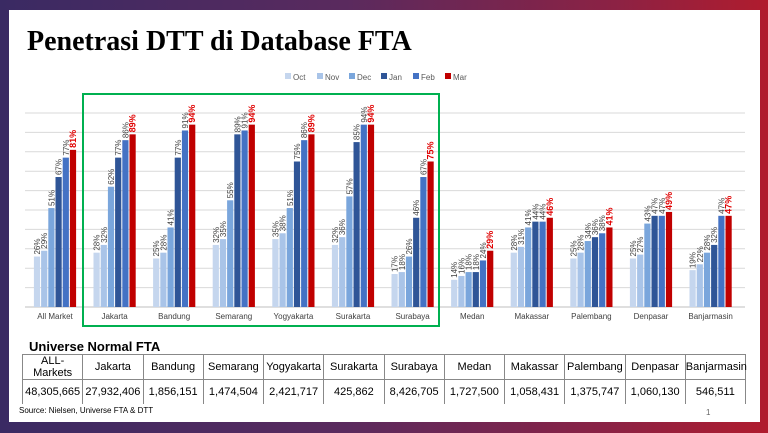  What do you see at coordinates (647, 214) in the screenshot?
I see `data-label: 43%` at bounding box center [647, 214].